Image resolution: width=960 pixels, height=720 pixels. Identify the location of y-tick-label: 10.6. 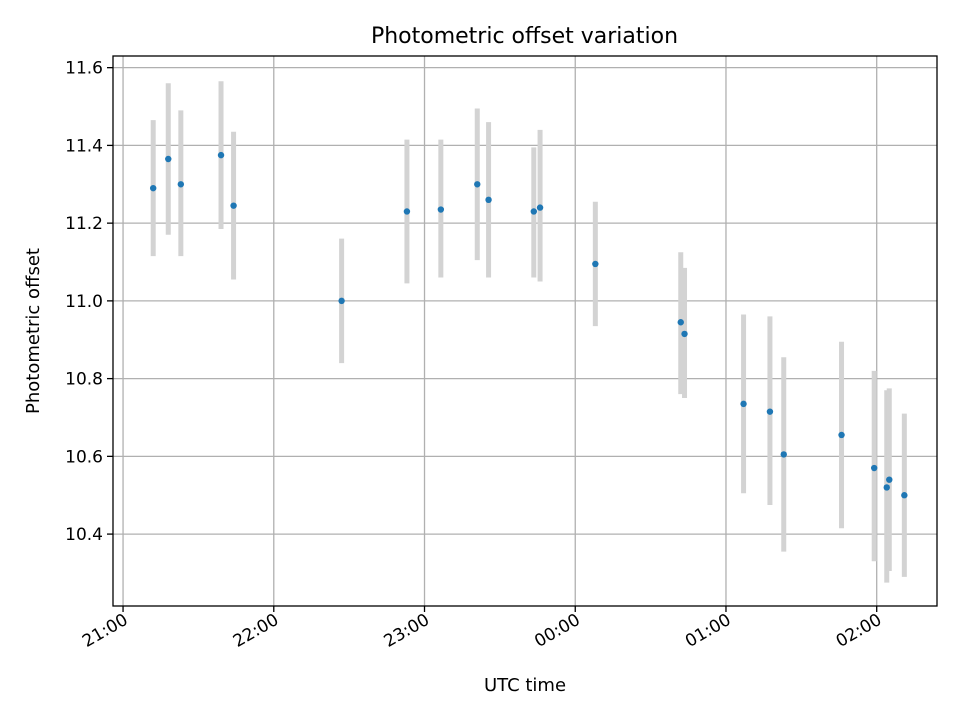
(84, 457).